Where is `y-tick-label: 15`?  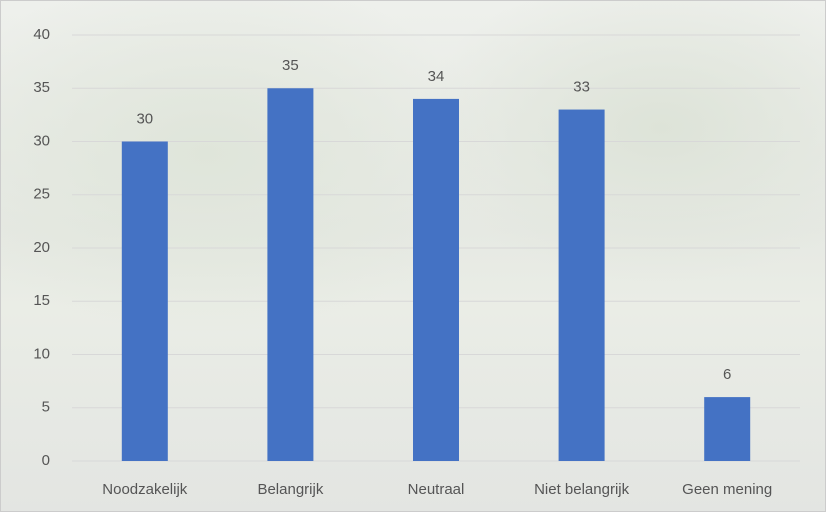 y-tick-label: 15 is located at coordinates (41, 300).